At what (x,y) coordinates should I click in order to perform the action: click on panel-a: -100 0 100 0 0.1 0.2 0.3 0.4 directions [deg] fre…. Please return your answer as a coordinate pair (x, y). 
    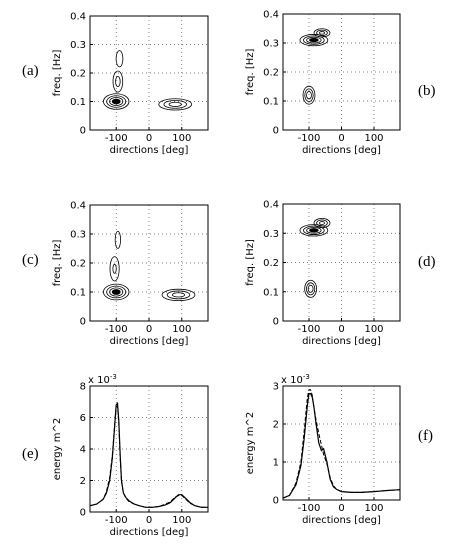
    Looking at the image, I should click on (130, 84).